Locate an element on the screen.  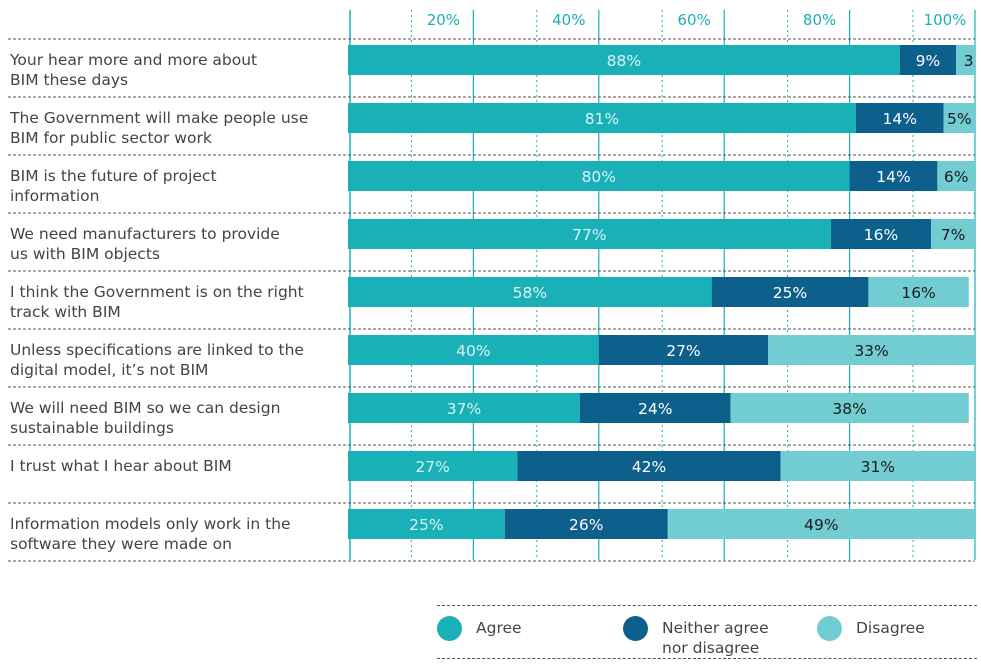
bar-value-label: 24% is located at coordinates (655, 409).